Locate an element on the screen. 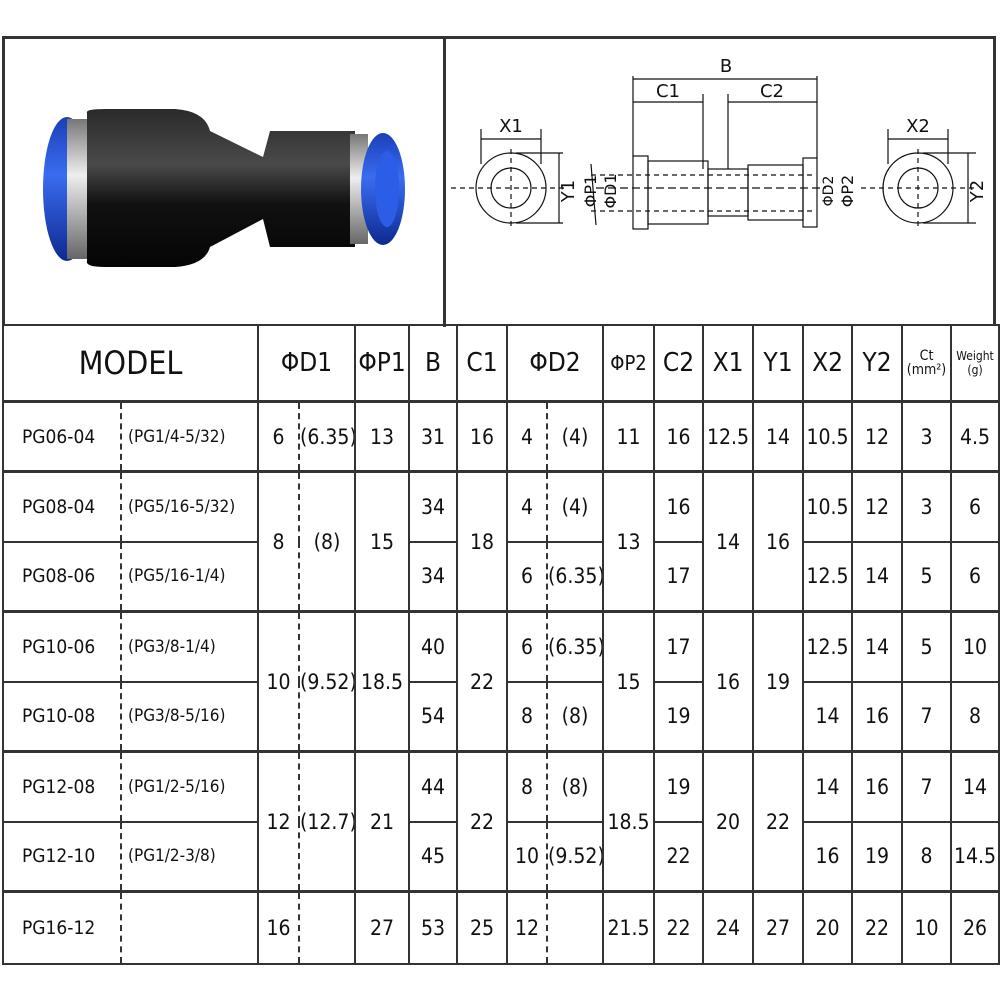 The width and height of the screenshot is (1000, 1000). cell-inch is located at coordinates (189, 927).